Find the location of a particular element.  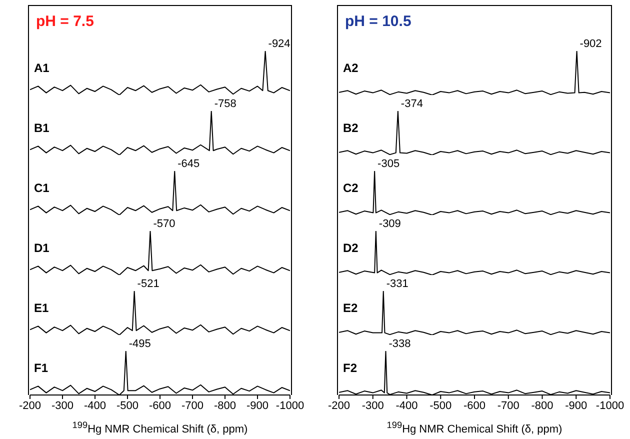

annotation: -924 is located at coordinates (279, 44).